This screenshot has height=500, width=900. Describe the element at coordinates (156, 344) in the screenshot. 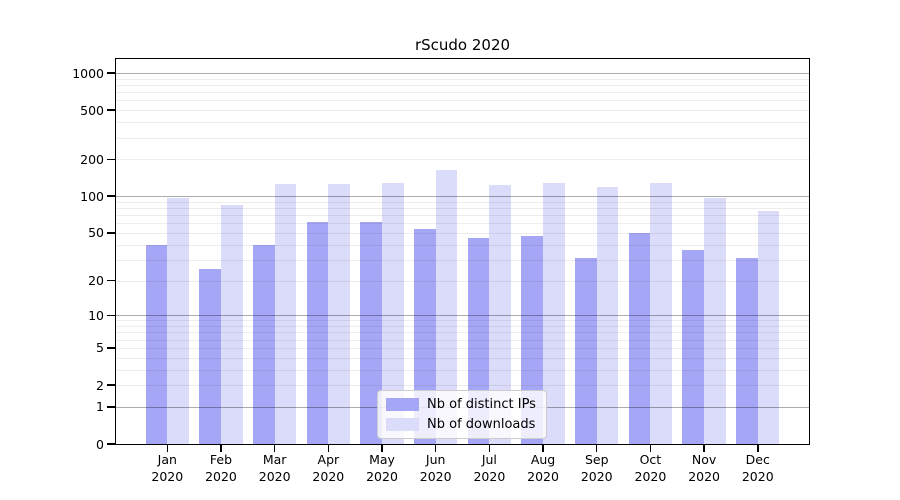

I see `bar-distinct-ips-jan` at that location.